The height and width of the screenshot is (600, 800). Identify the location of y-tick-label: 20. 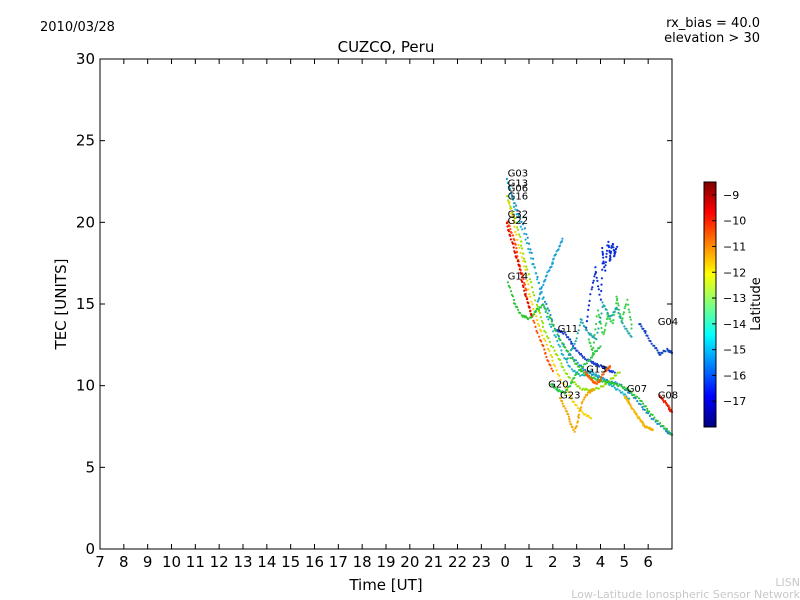
(85, 222).